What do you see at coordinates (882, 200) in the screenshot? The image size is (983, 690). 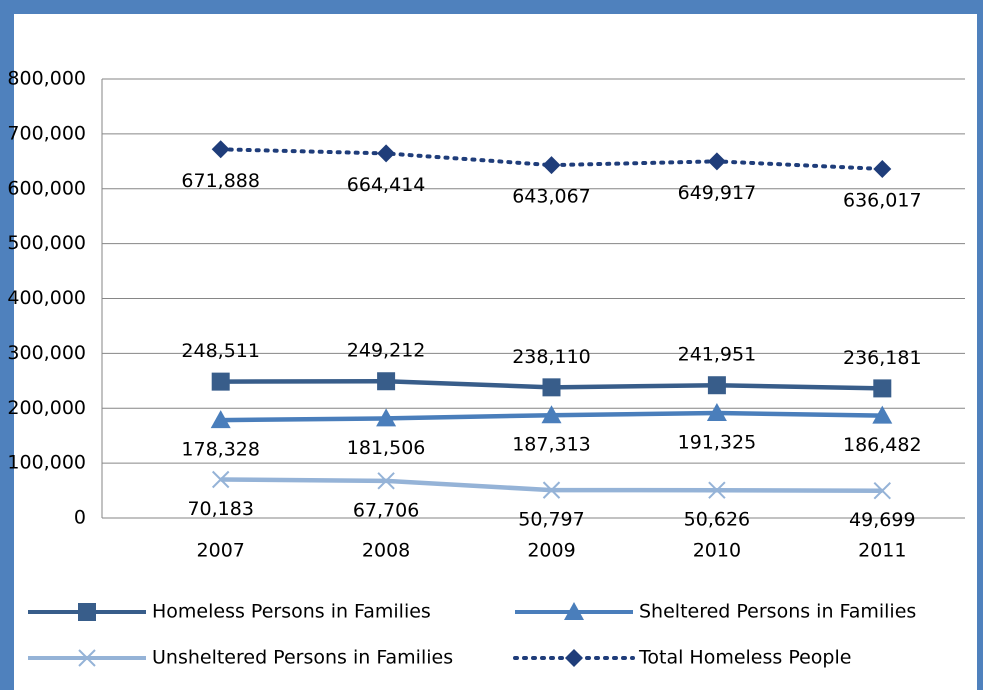 I see `data-label: 636,017` at bounding box center [882, 200].